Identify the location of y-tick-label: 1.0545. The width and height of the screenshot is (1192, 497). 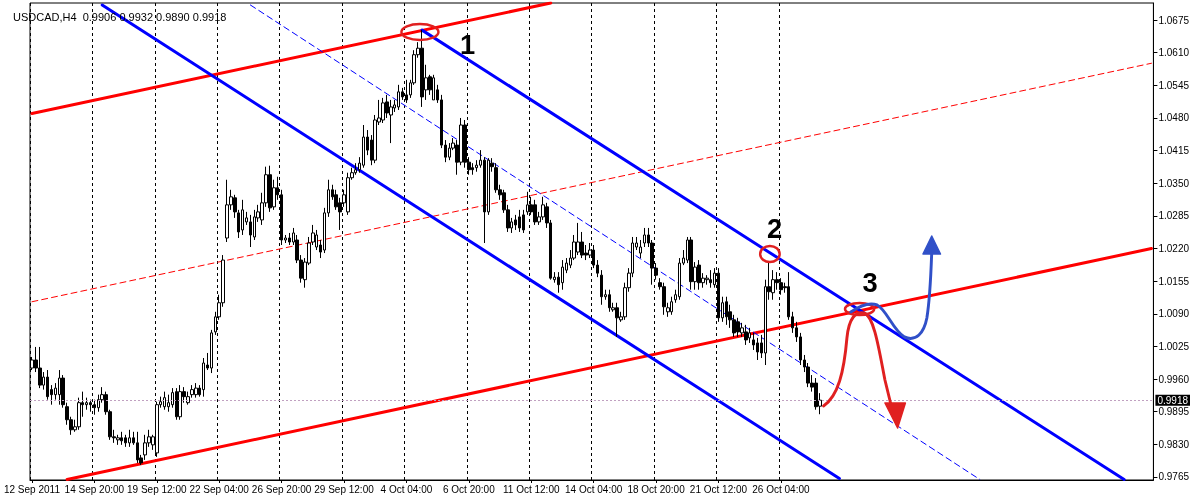
(1174, 85).